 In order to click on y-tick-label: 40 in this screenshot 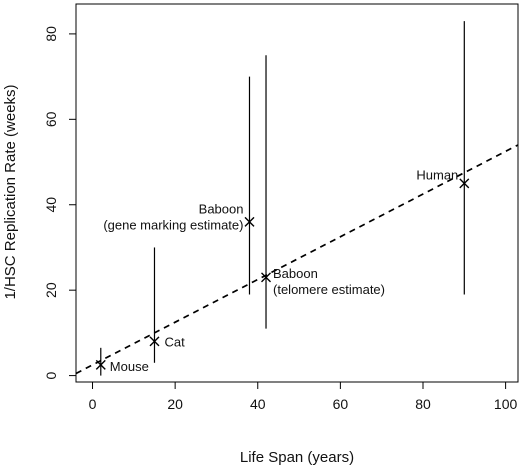, I will do `click(51, 205)`.